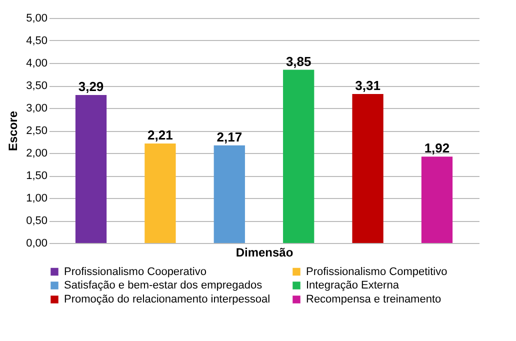 This screenshot has width=516, height=341. What do you see at coordinates (13, 131) in the screenshot?
I see `y-axis-title: Escore` at bounding box center [13, 131].